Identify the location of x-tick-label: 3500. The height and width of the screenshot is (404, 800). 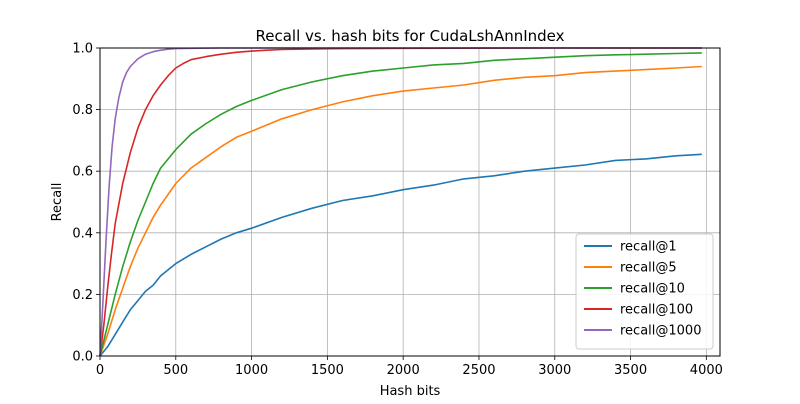
(630, 370).